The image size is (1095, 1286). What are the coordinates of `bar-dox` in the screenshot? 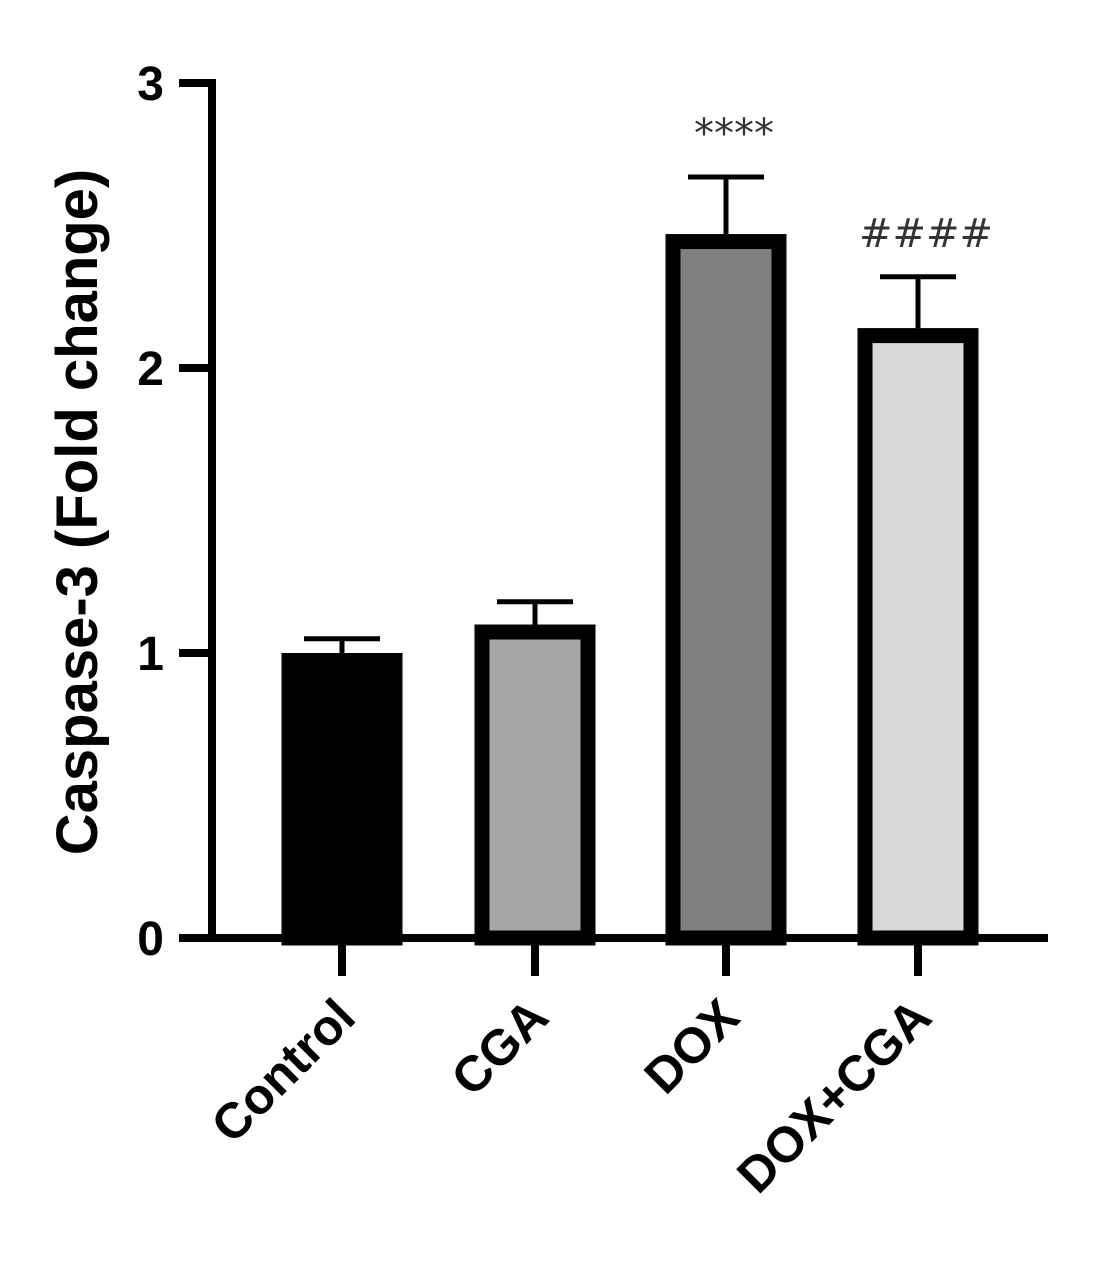 It's located at (726, 590).